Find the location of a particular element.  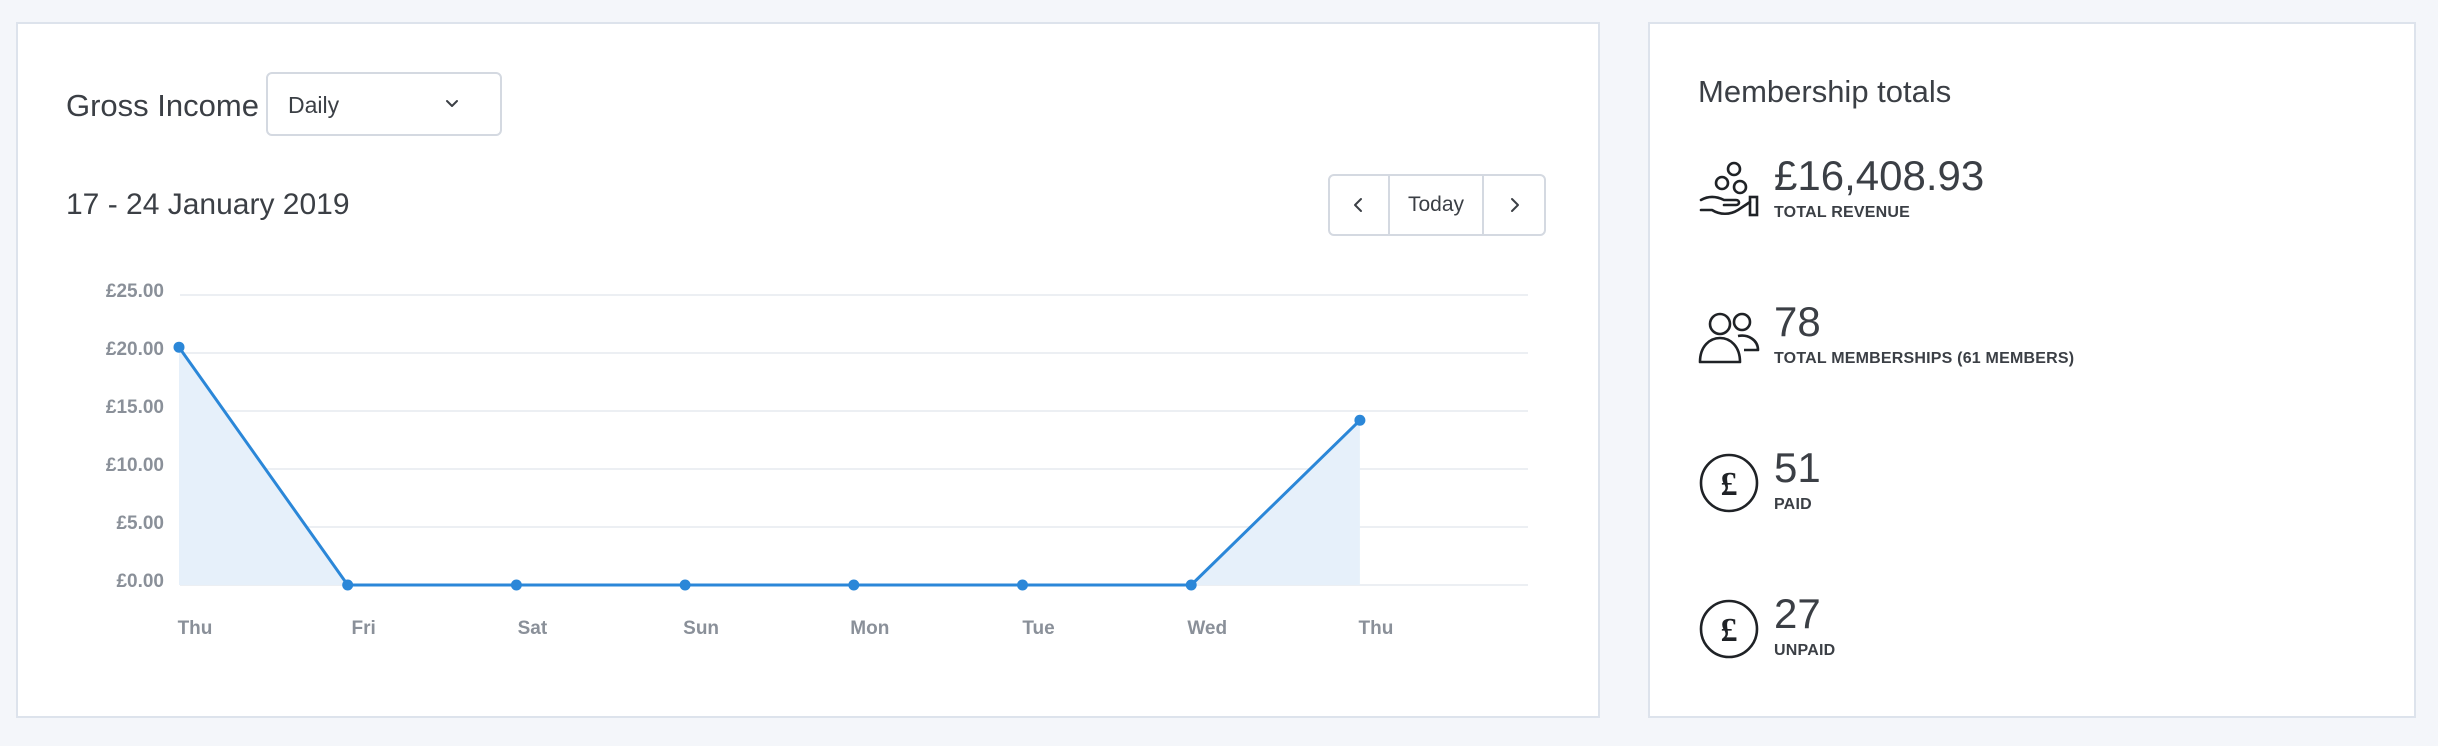

users-icon is located at coordinates (1729, 338).